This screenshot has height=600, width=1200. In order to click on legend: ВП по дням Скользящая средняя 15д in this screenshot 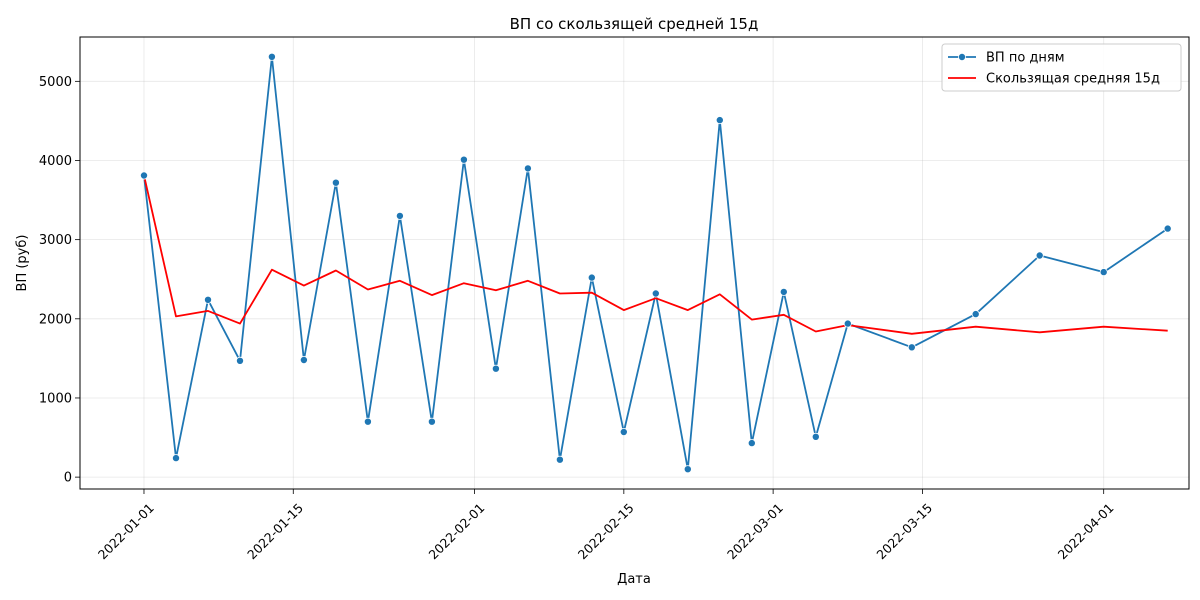, I will do `click(1061, 67)`.